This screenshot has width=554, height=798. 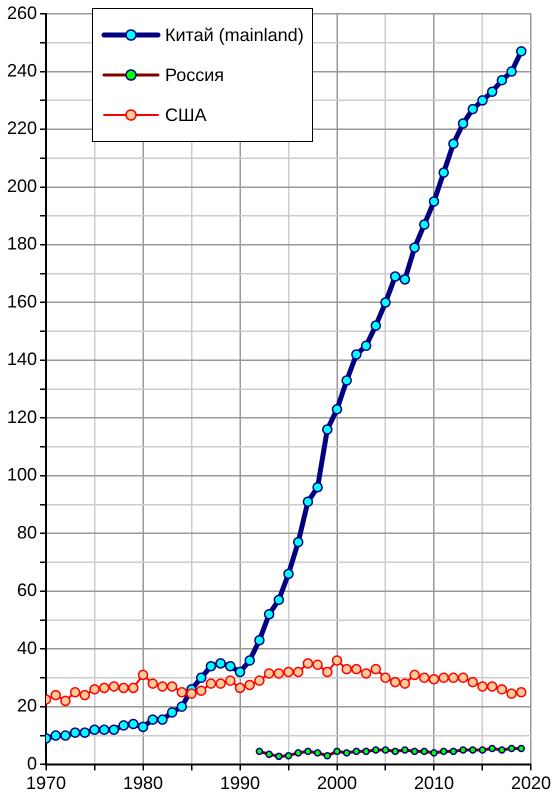 I want to click on y-tick-label: 100, so click(x=22, y=474).